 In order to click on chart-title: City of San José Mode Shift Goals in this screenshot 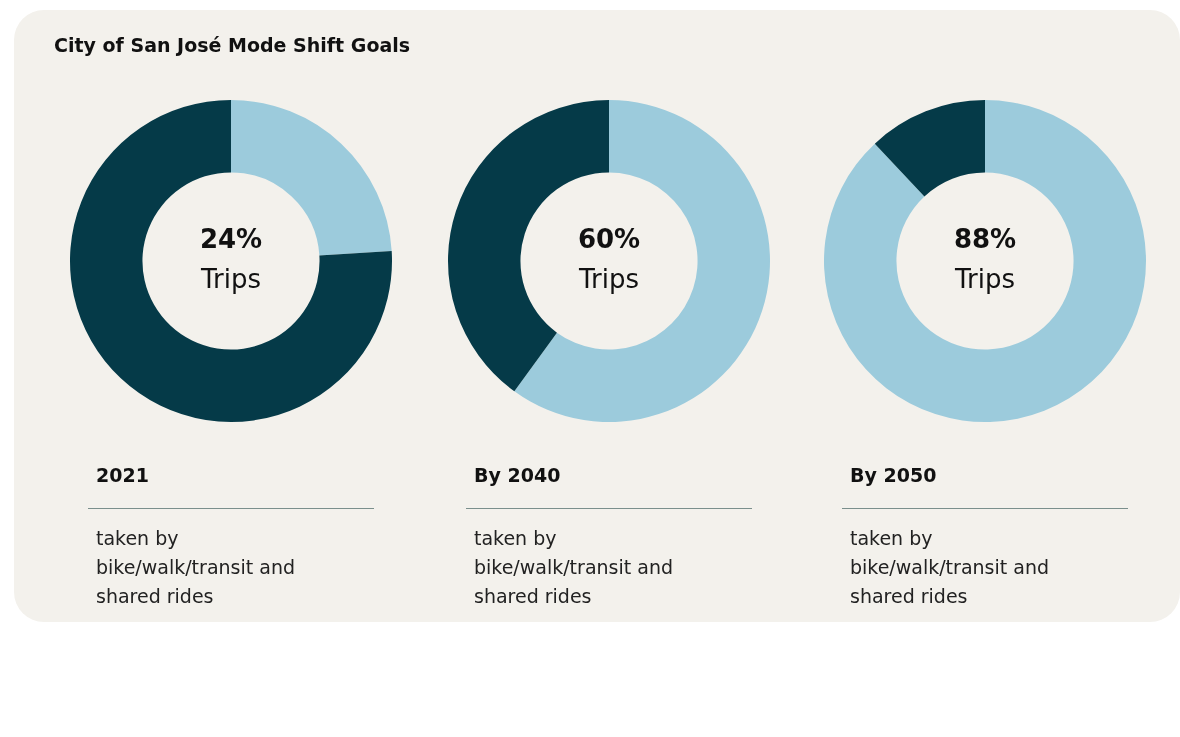, I will do `click(232, 45)`.